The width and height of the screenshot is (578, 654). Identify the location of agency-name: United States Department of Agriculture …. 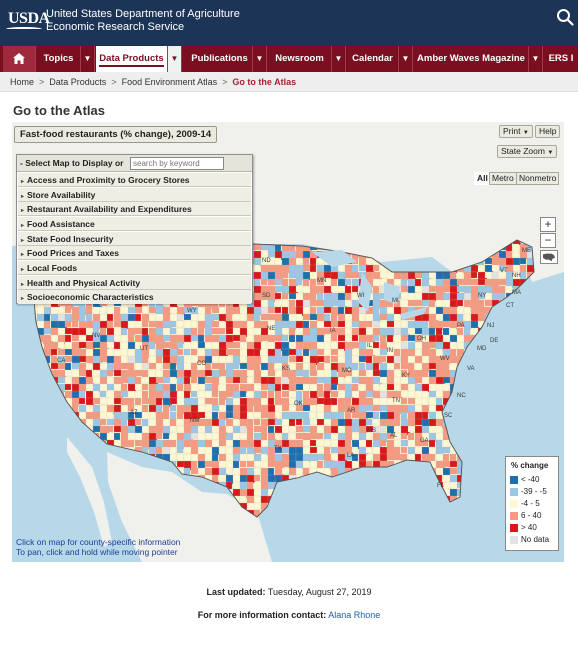
(143, 21).